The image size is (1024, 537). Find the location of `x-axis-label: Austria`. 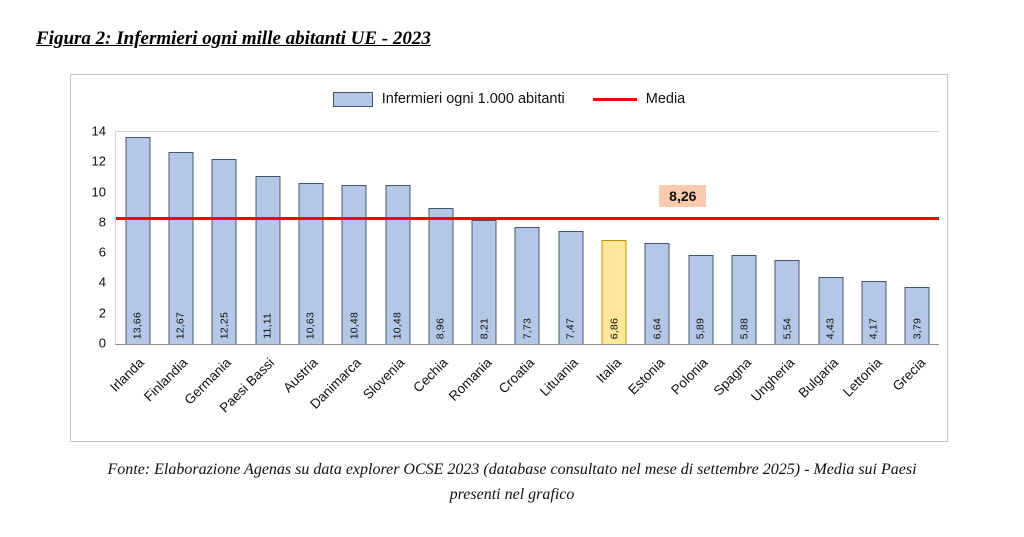

x-axis-label: Austria is located at coordinates (300, 375).